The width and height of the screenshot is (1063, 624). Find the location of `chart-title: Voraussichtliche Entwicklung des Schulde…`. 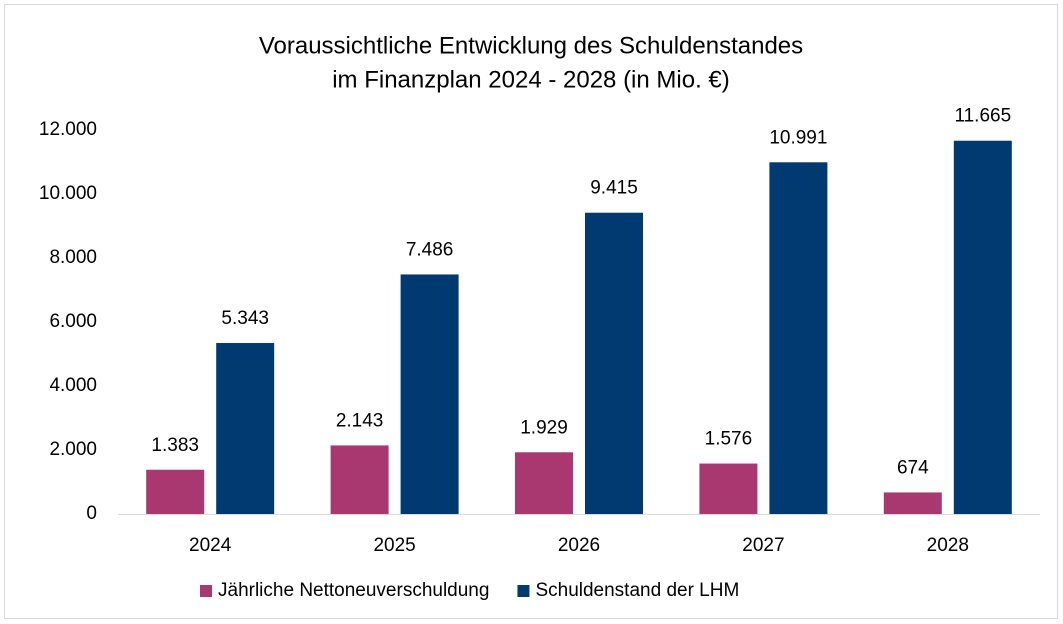

chart-title: Voraussichtliche Entwicklung des Schulde… is located at coordinates (531, 45).